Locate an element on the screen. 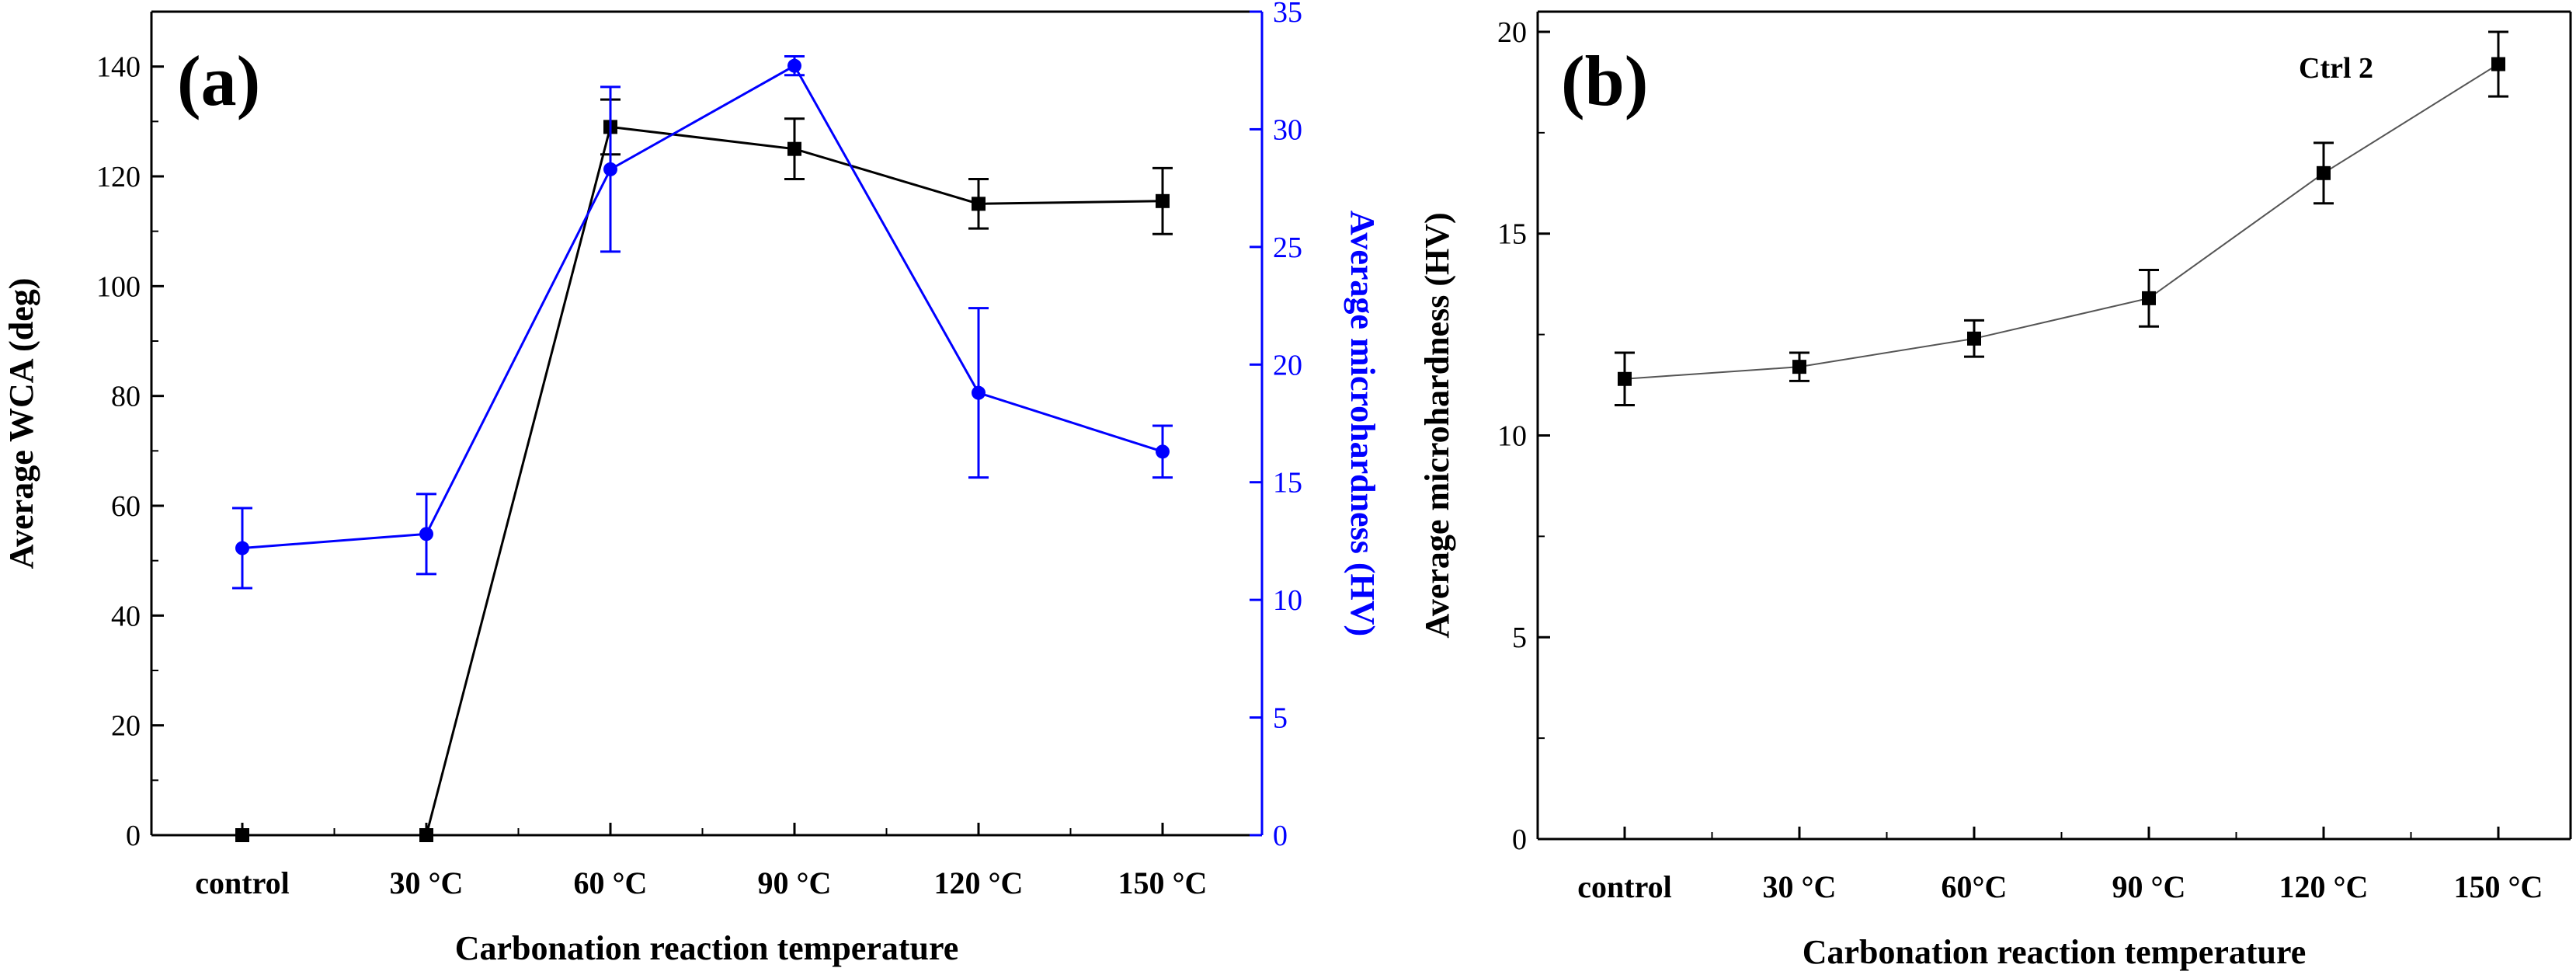 This screenshot has height=975, width=2576. y-tick-label: 80 is located at coordinates (126, 397).